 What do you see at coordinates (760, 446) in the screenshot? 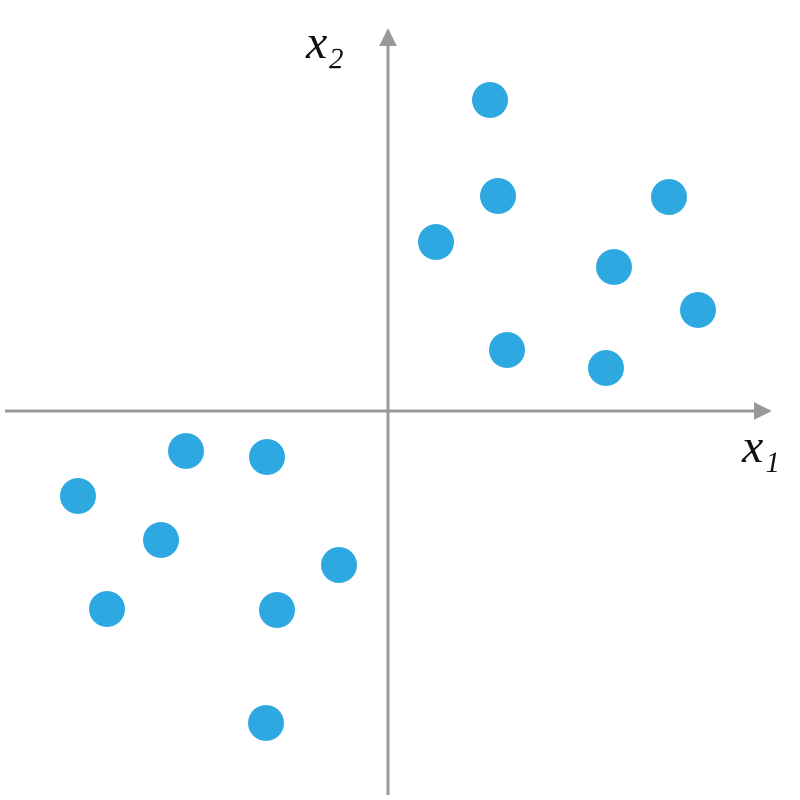
I see `x-axis-label: x₁` at bounding box center [760, 446].